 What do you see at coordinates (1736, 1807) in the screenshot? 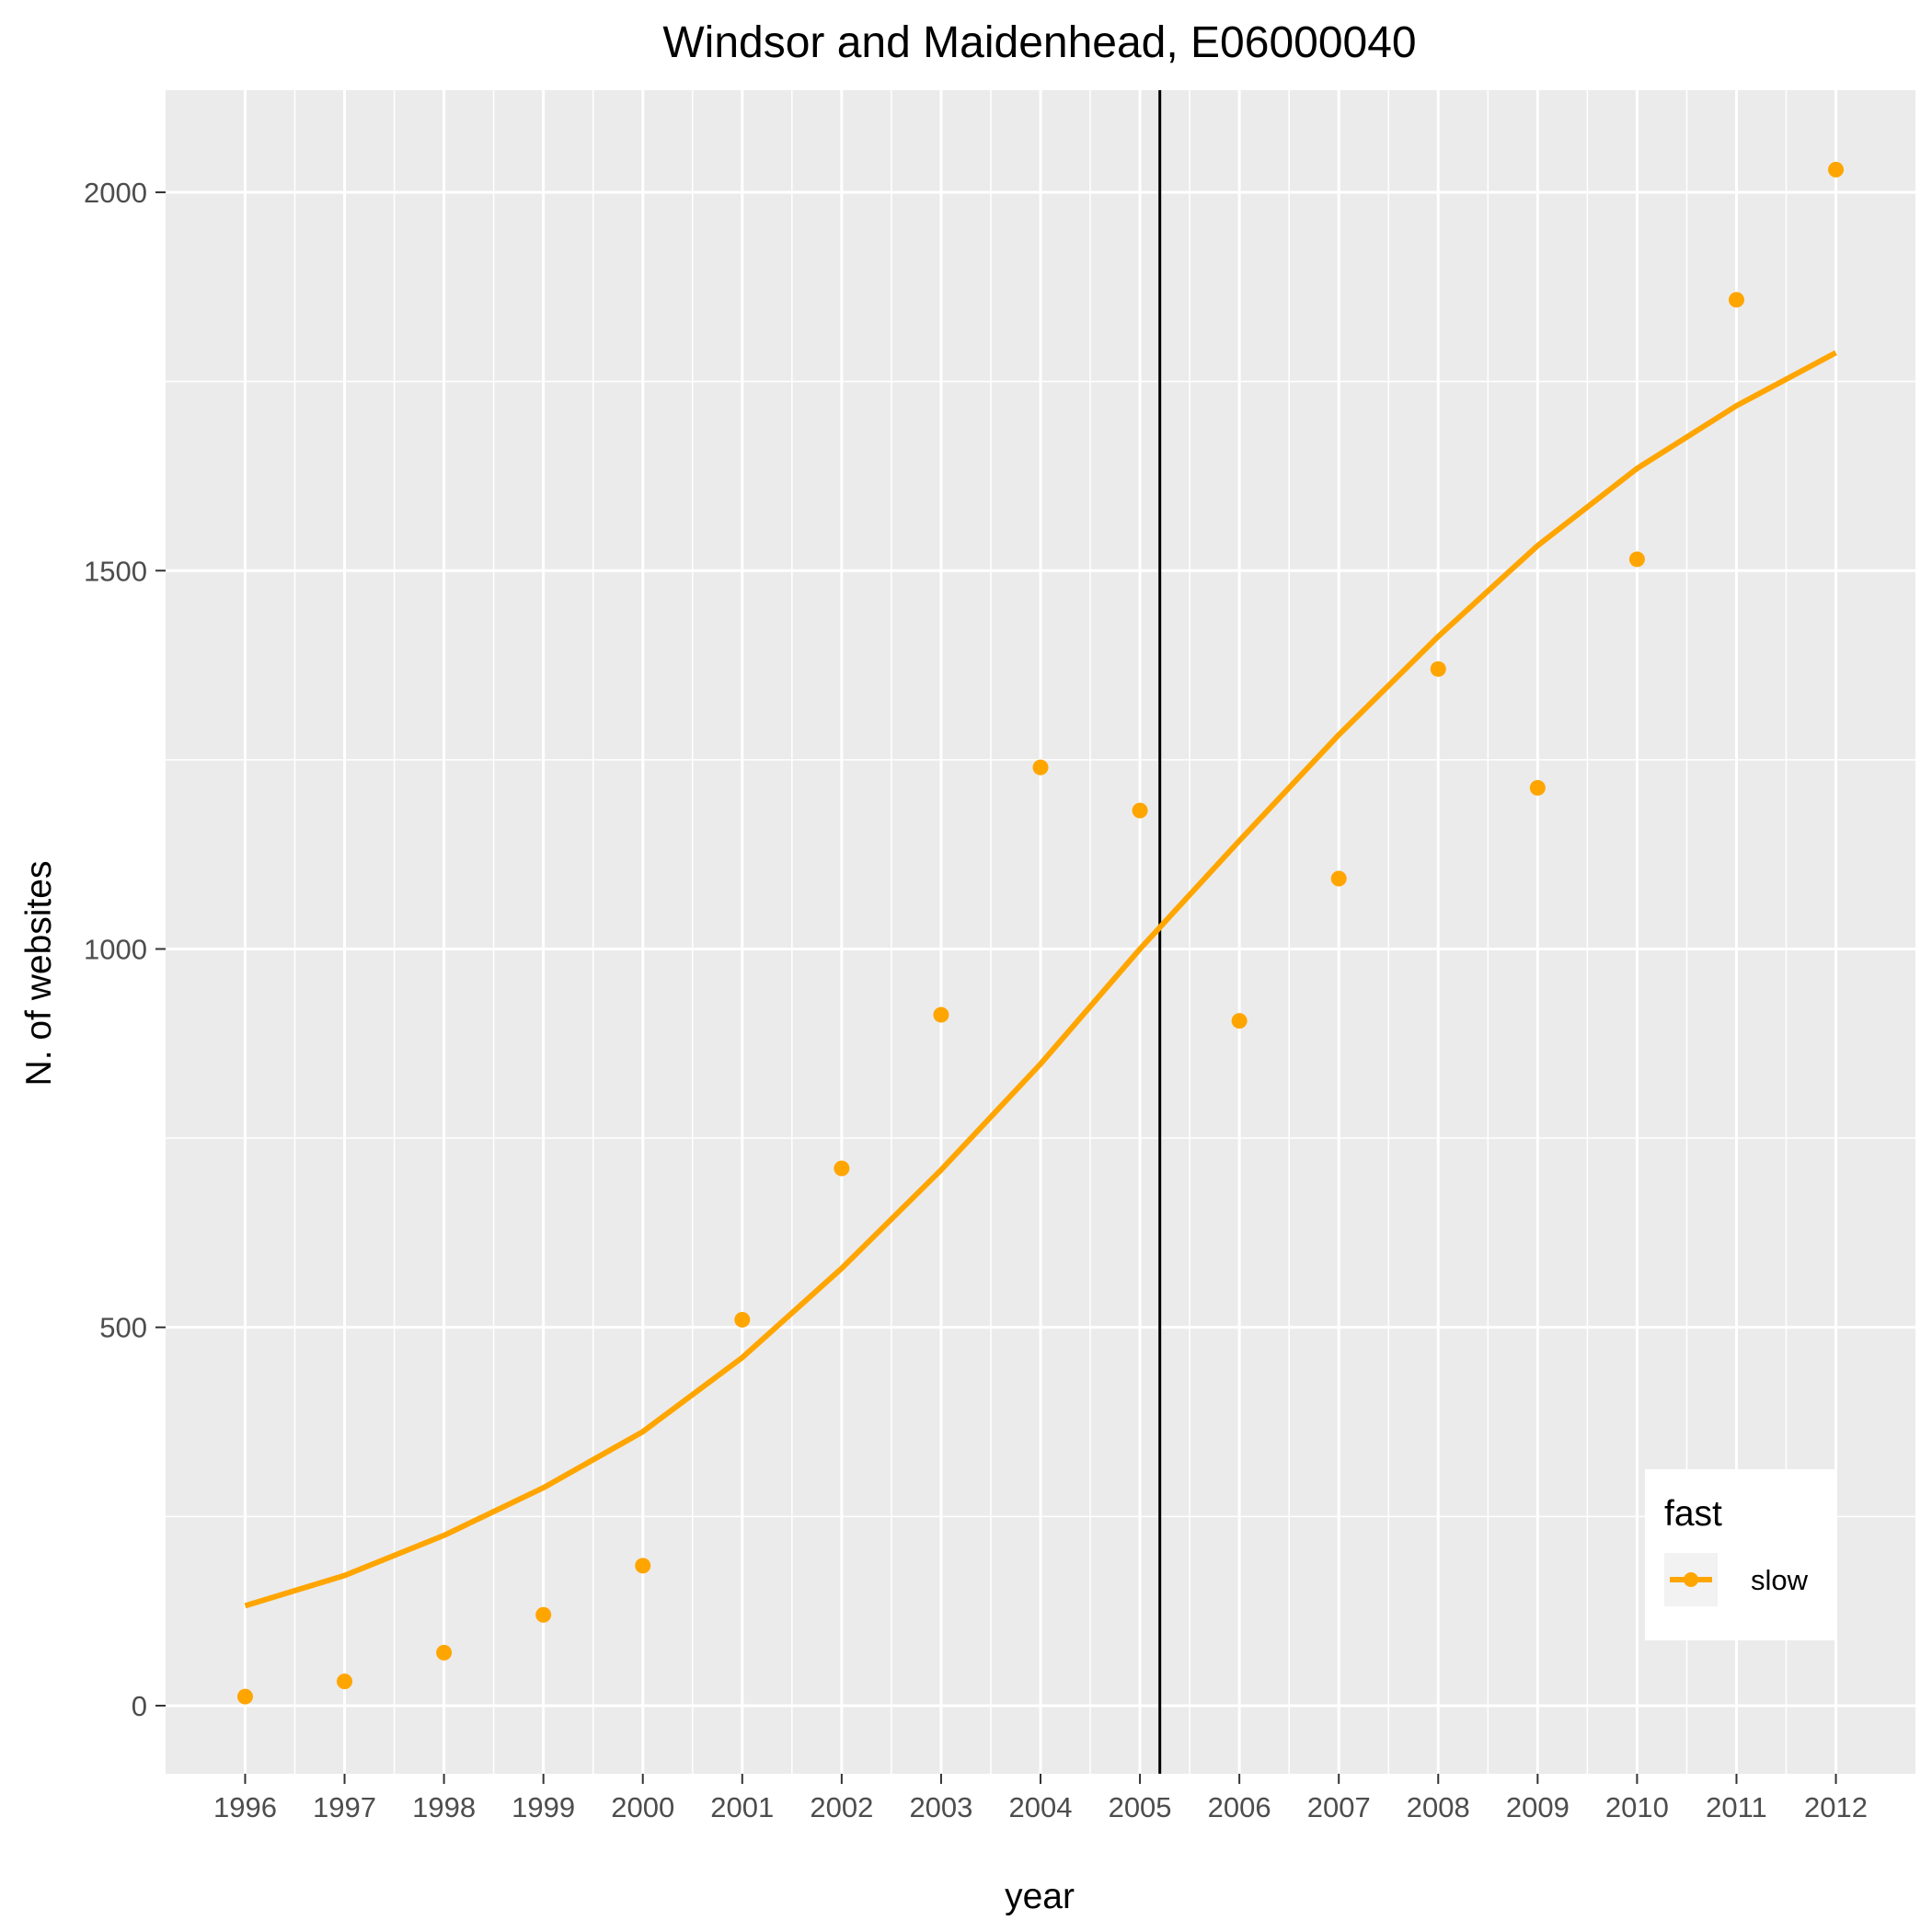
I see `x-tick-label: 2011` at bounding box center [1736, 1807].